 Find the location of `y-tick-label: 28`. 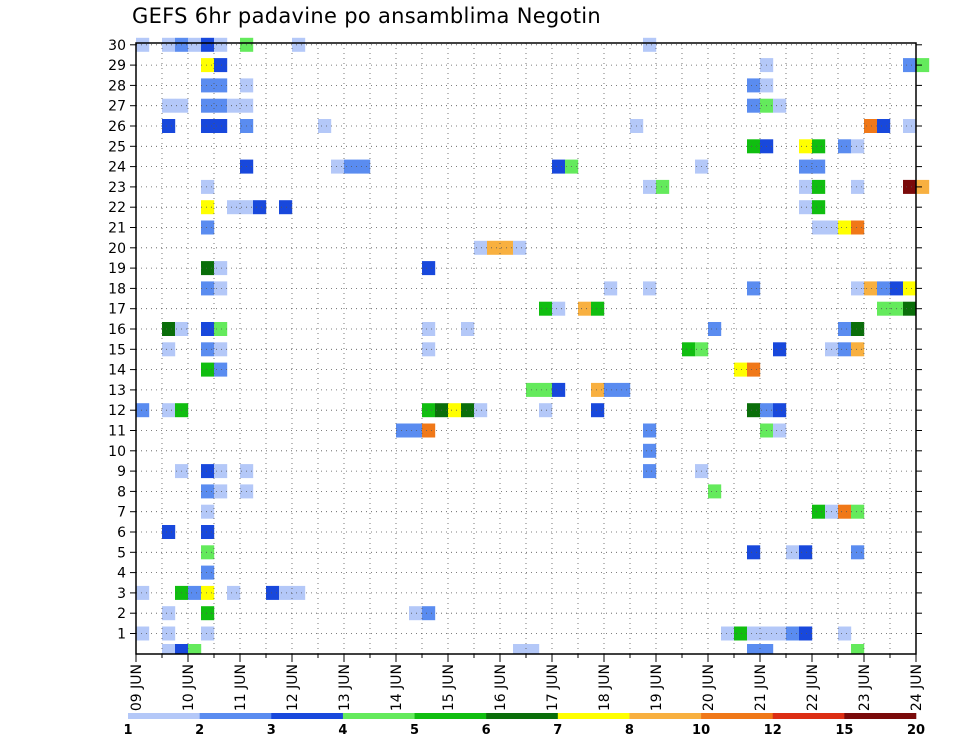

y-tick-label: 28 is located at coordinates (117, 86).